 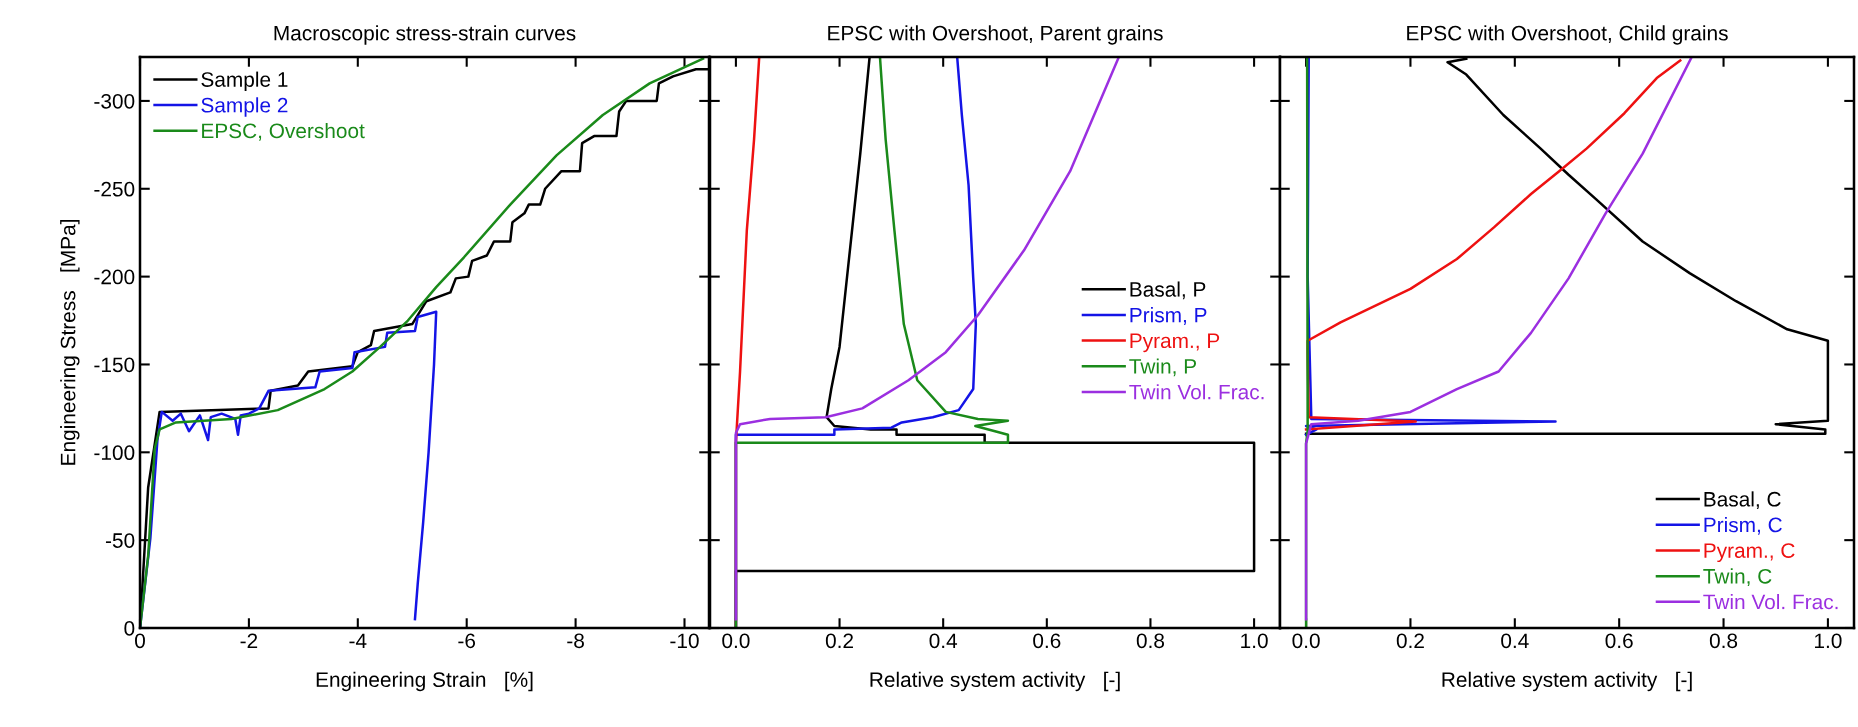 What do you see at coordinates (1737, 577) in the screenshot?
I see `legend-label: Twin, C` at bounding box center [1737, 577].